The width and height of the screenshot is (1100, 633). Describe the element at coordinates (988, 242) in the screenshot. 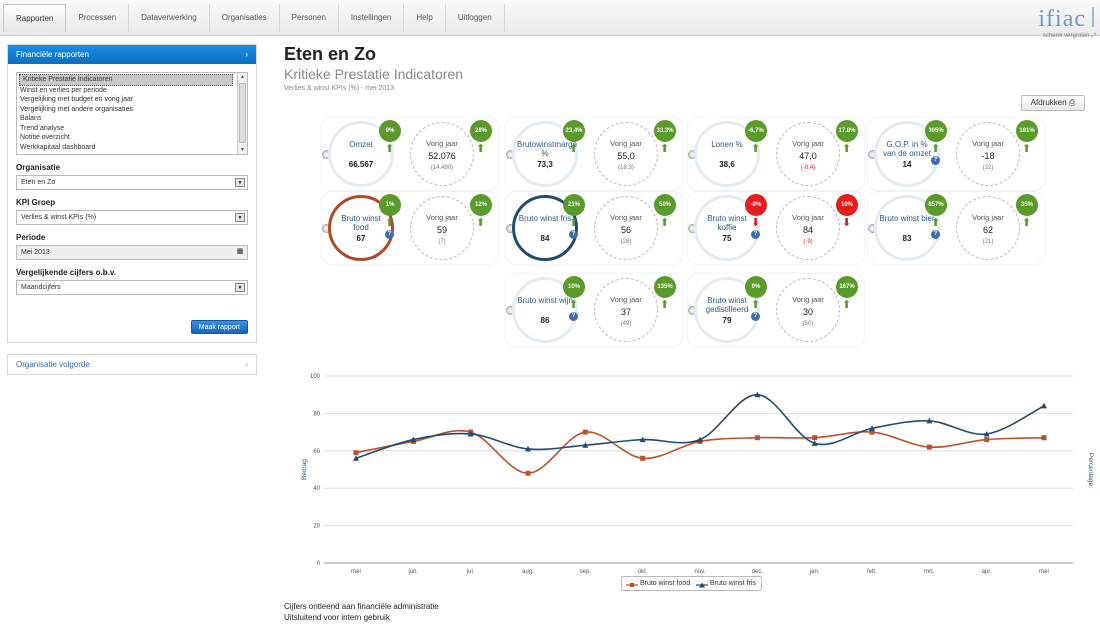

I see `prev-year-delta: (21)` at that location.